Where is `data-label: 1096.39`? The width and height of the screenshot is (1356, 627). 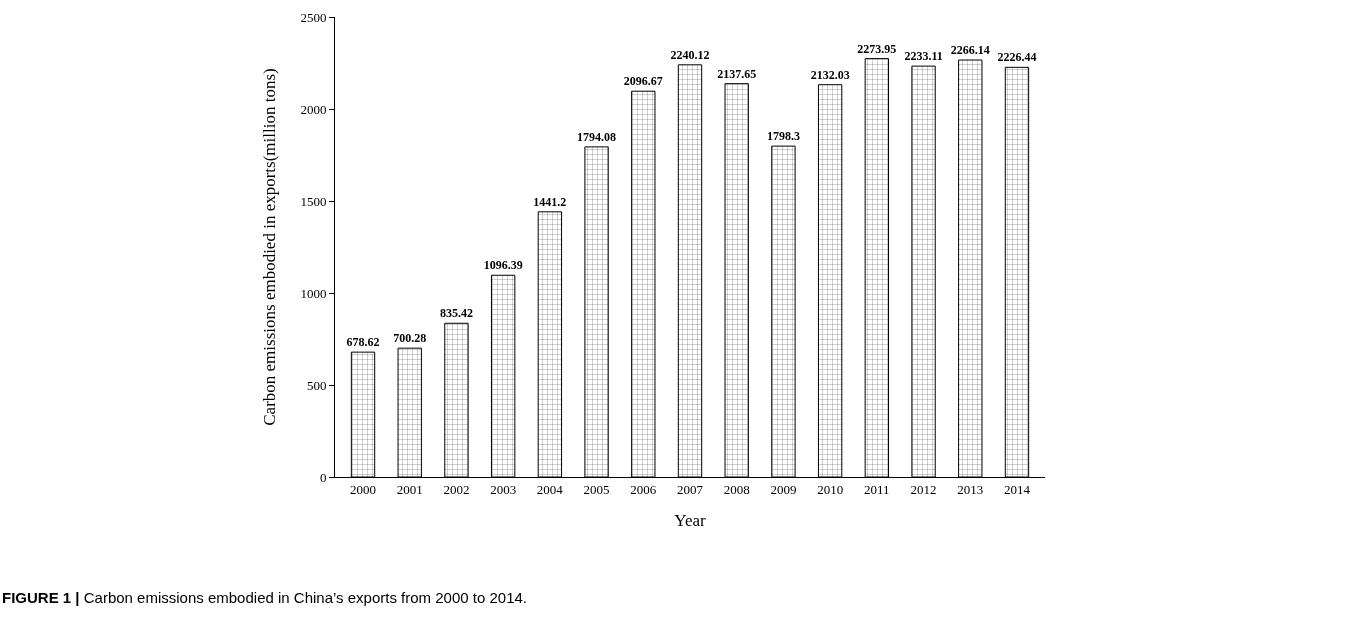
data-label: 1096.39 is located at coordinates (503, 265).